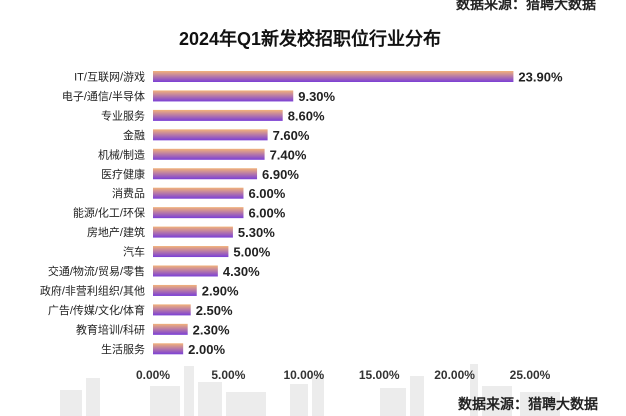 Image resolution: width=626 pixels, height=416 pixels. Describe the element at coordinates (280, 174) in the screenshot. I see `data-label: 6.90%` at that location.